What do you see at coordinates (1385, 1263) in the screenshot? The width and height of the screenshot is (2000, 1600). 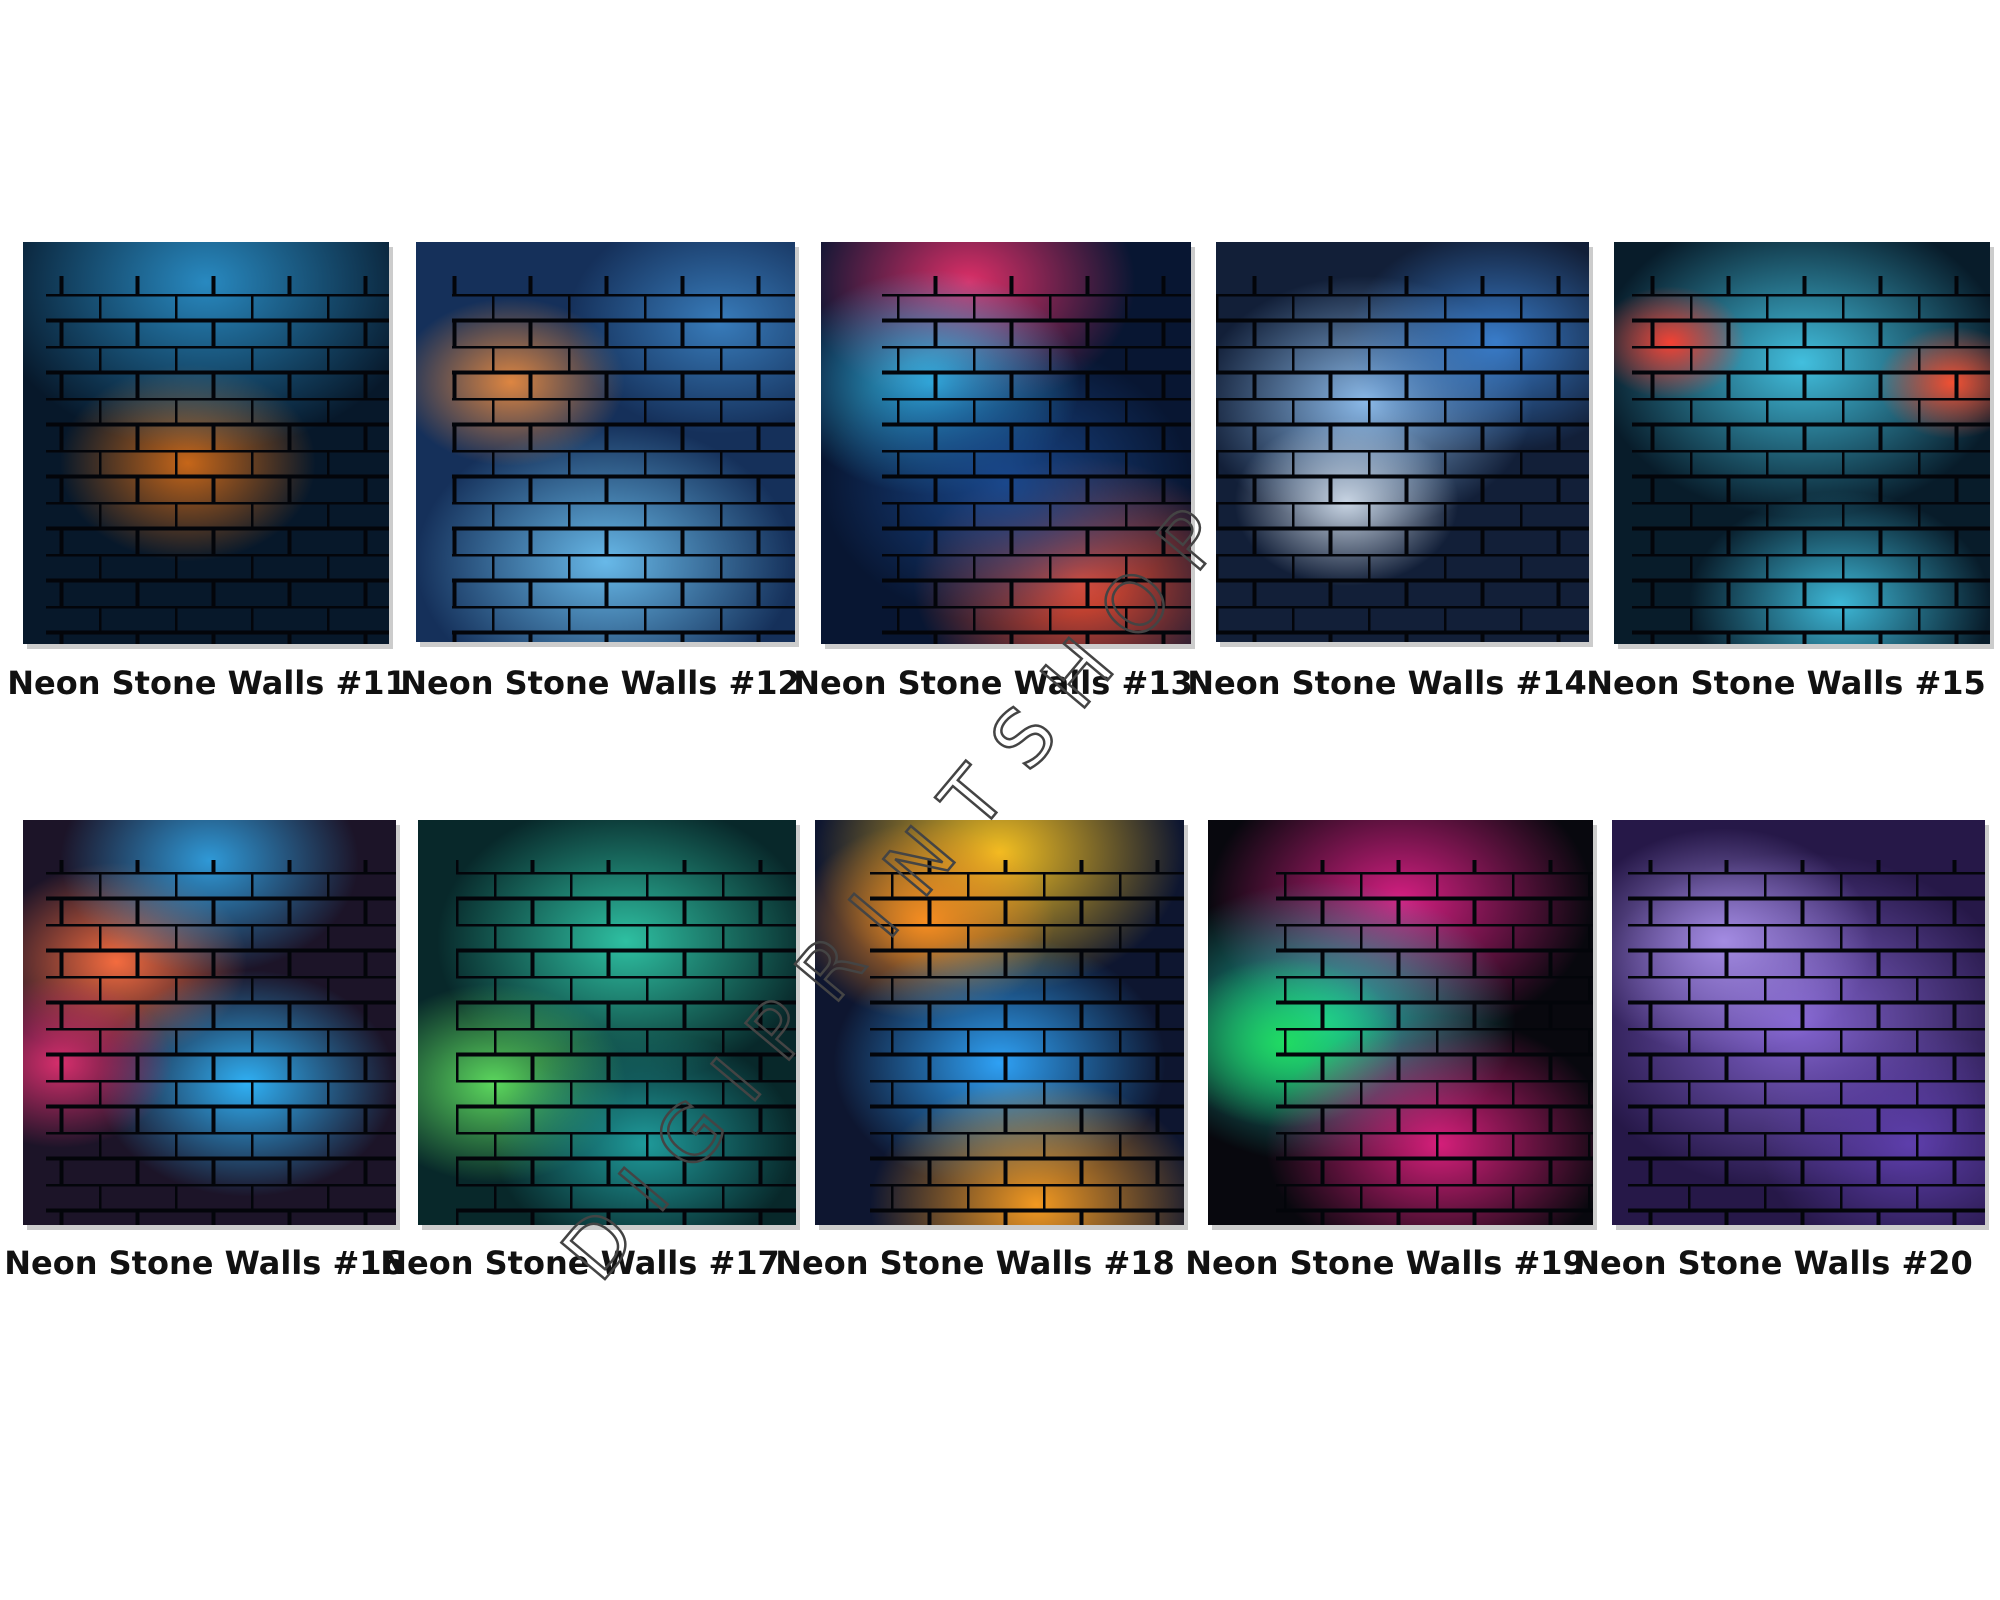 I see `item-label: Neon Stone Walls #19` at bounding box center [1385, 1263].